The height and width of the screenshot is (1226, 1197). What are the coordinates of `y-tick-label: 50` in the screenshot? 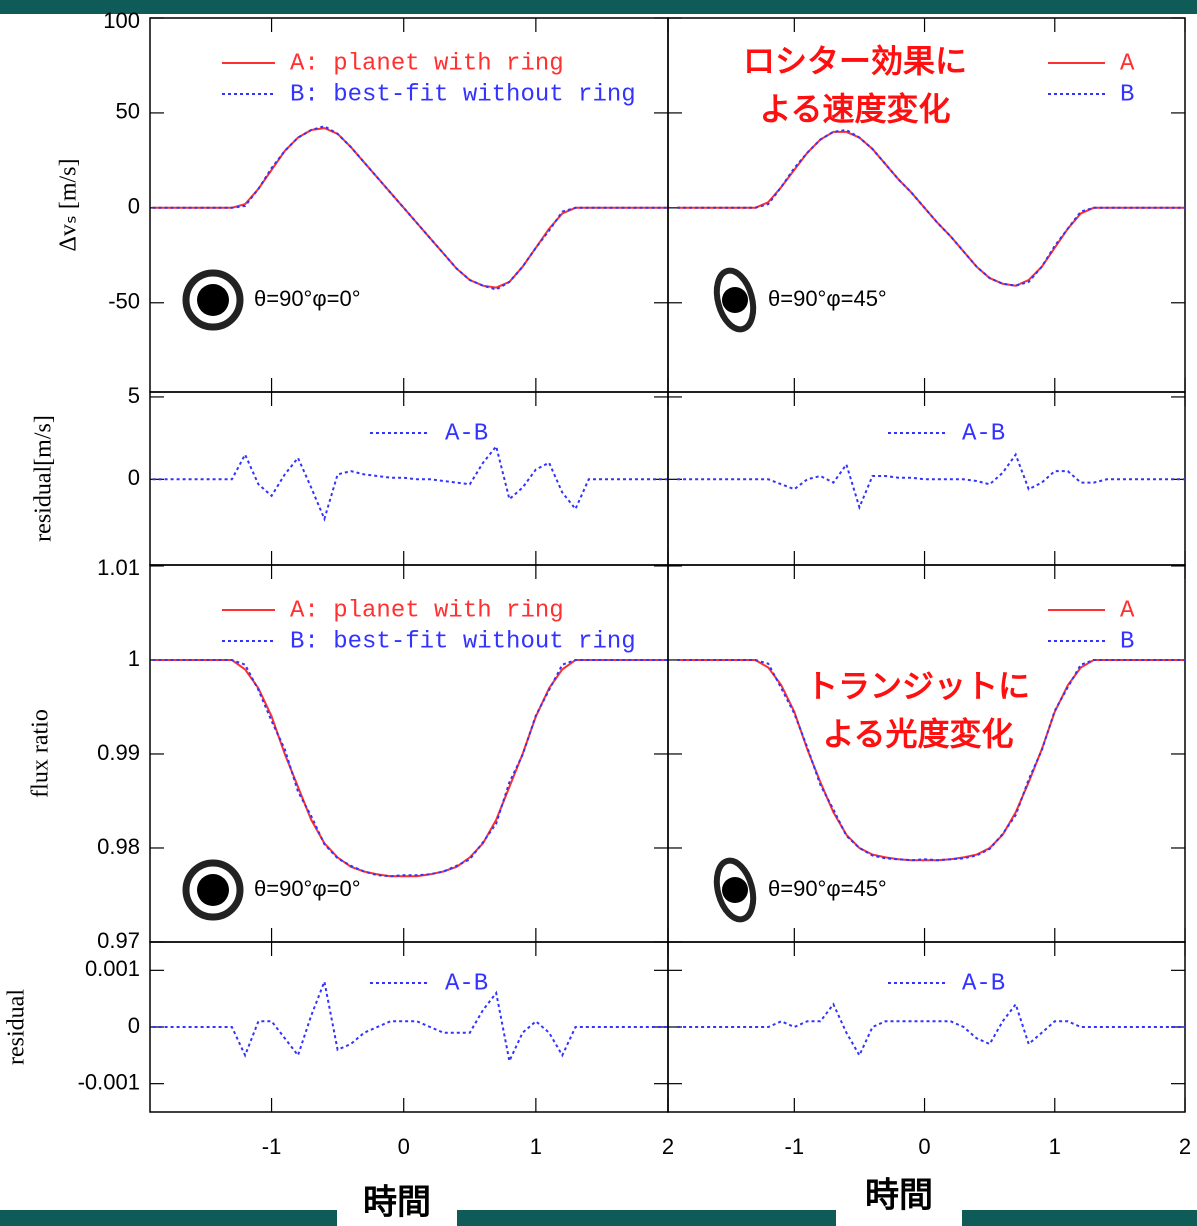 It's located at (128, 111).